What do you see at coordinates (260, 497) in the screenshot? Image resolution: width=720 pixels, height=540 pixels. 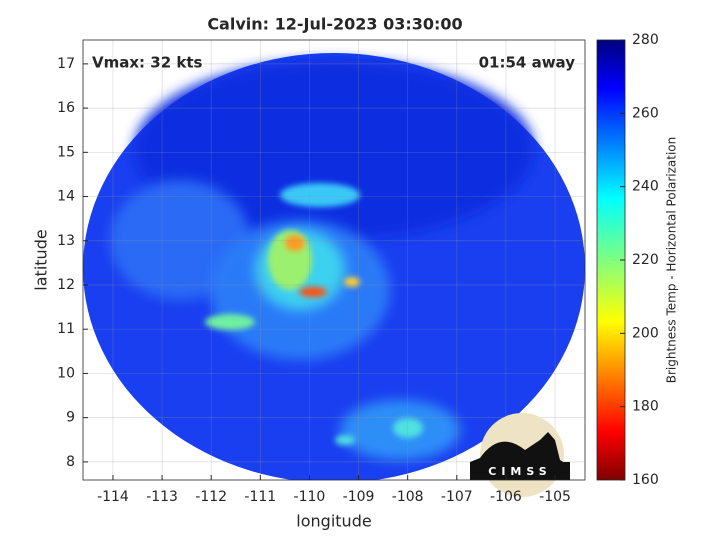 I see `x-tick-label: -111` at bounding box center [260, 497].